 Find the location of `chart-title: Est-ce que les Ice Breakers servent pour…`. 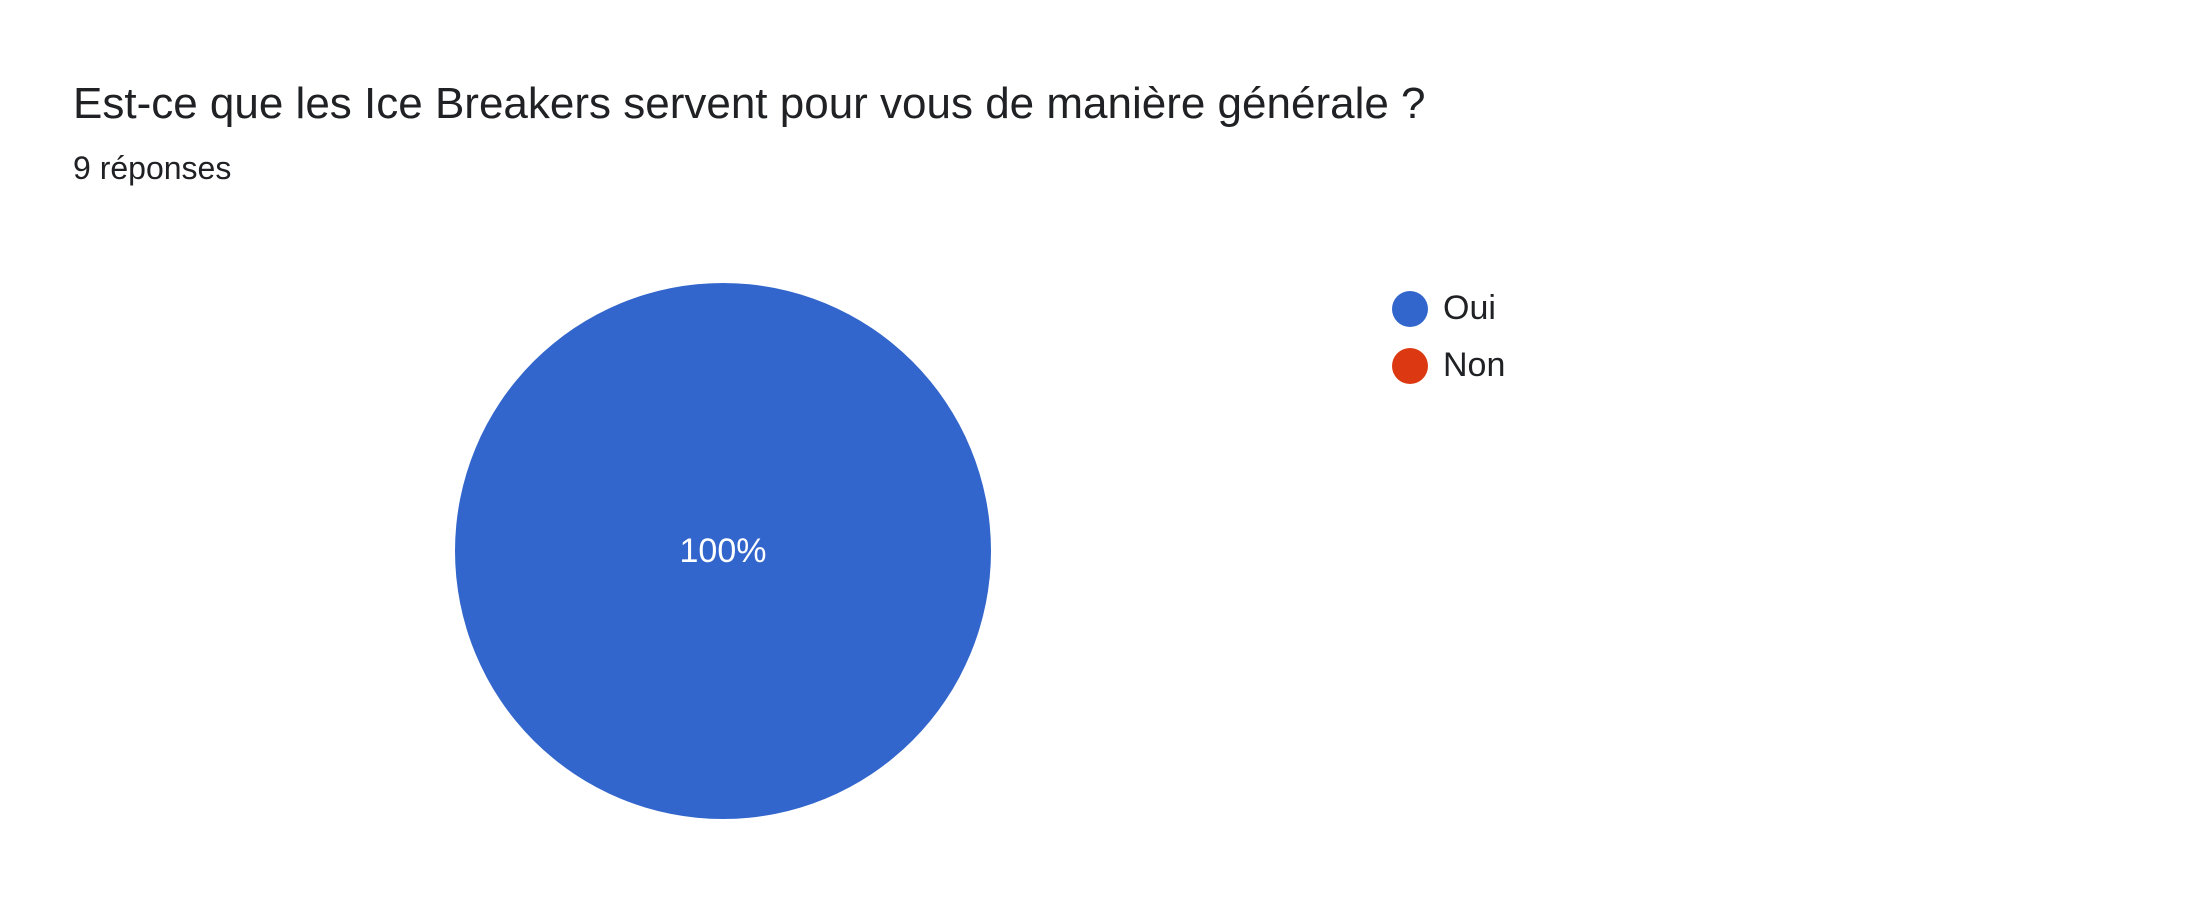

chart-title: Est-ce que les Ice Breakers servent pour… is located at coordinates (749, 103).